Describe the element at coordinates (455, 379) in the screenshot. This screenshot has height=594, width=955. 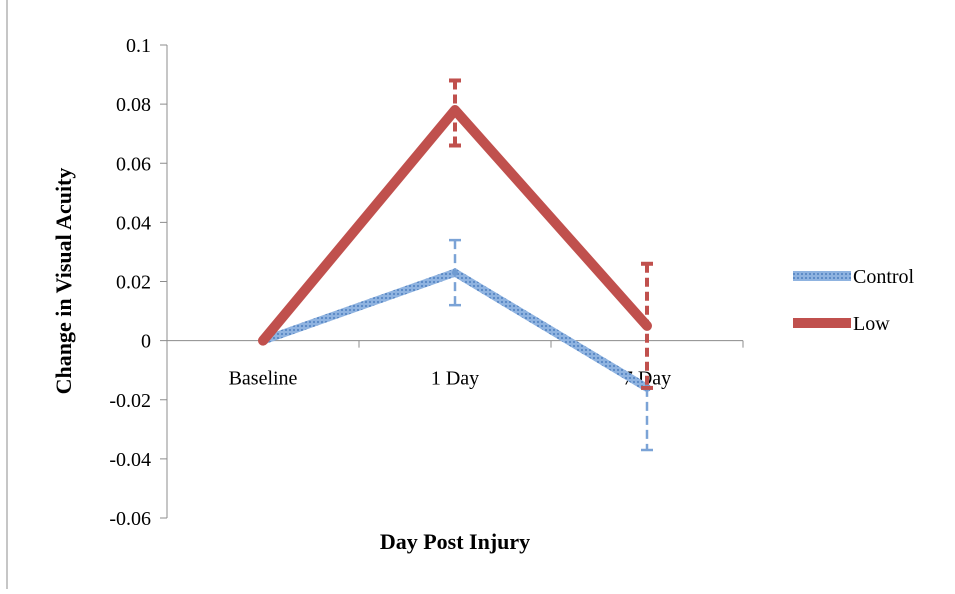
I see `x-tick-label: 1 Day` at that location.